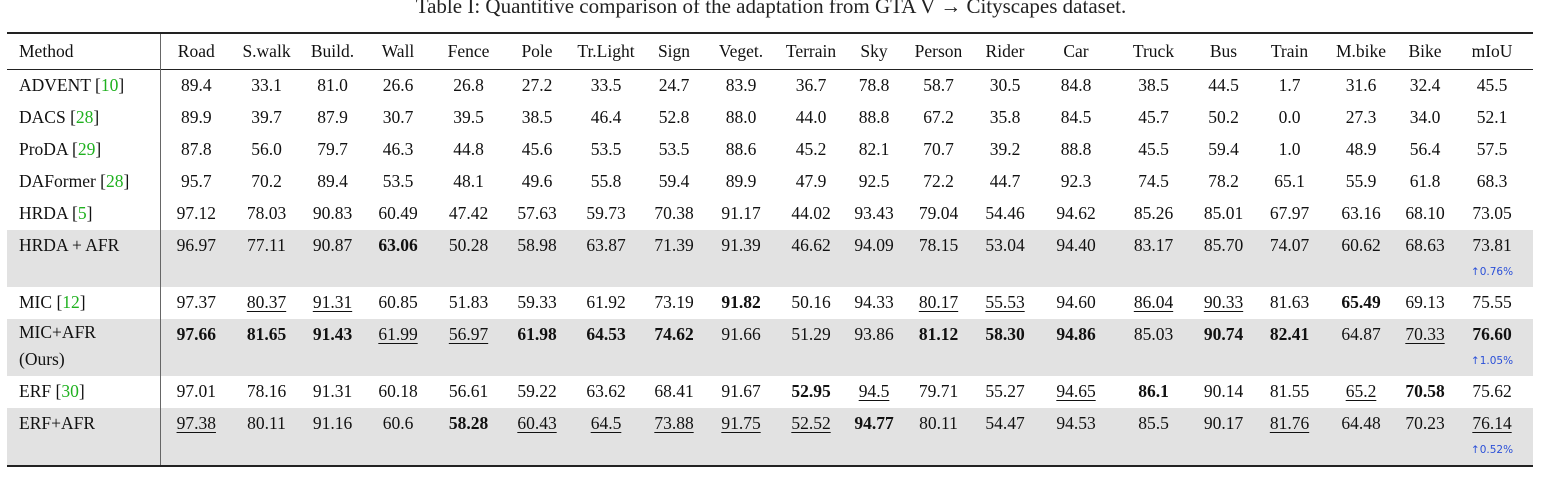 The image size is (1542, 496). Describe the element at coordinates (1361, 334) in the screenshot. I see `cell-value: 64.87` at that location.